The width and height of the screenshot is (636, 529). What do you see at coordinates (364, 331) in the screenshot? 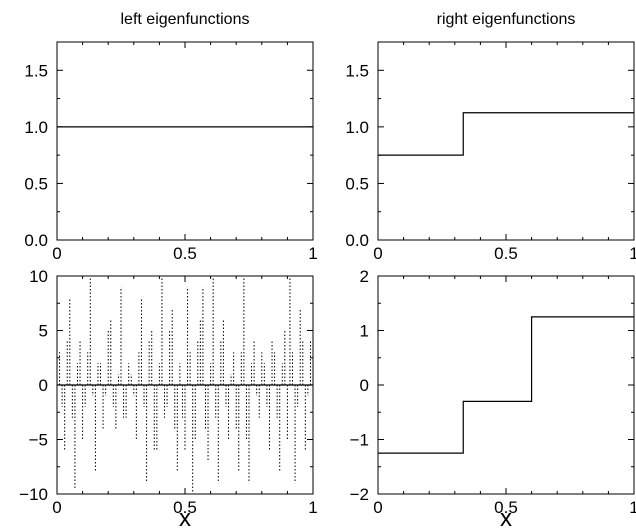
I see `y-tick-label: 1` at bounding box center [364, 331].